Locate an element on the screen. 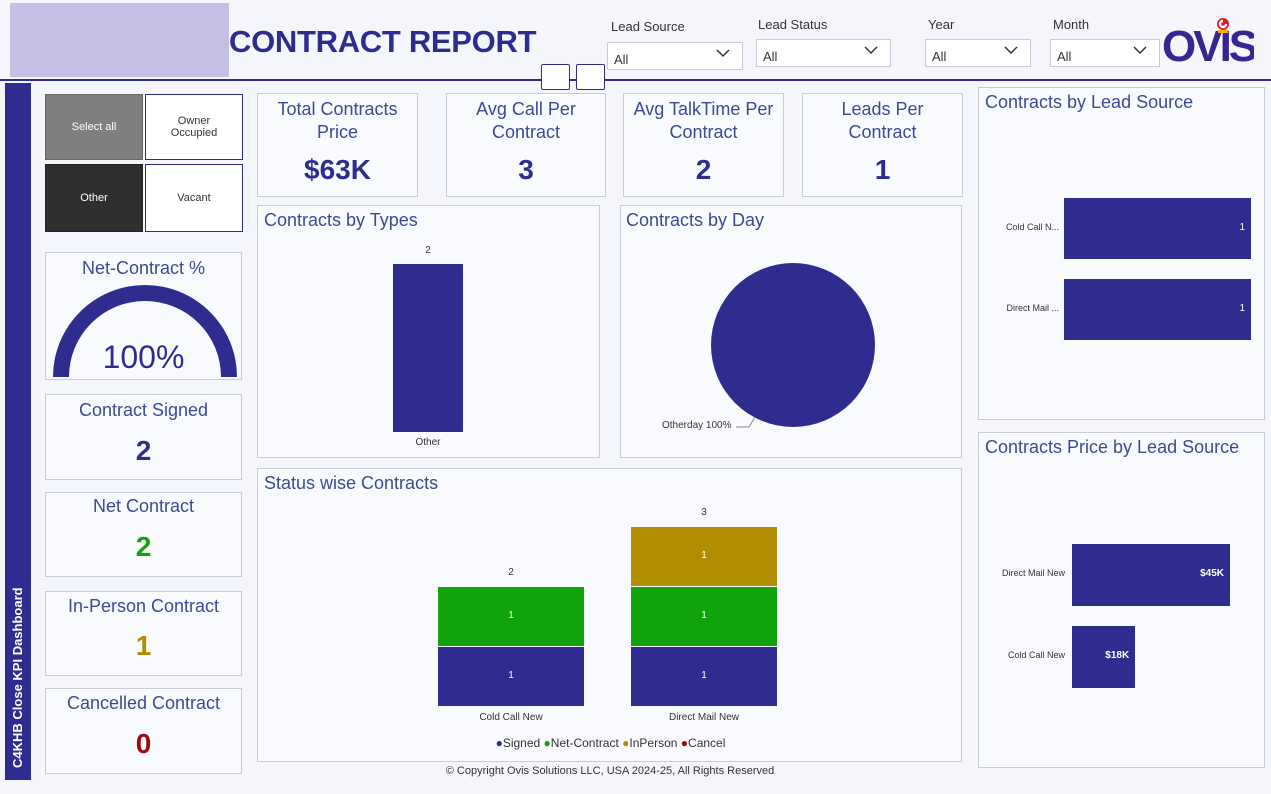  legend-label-inperson: InPerson is located at coordinates (653, 743).